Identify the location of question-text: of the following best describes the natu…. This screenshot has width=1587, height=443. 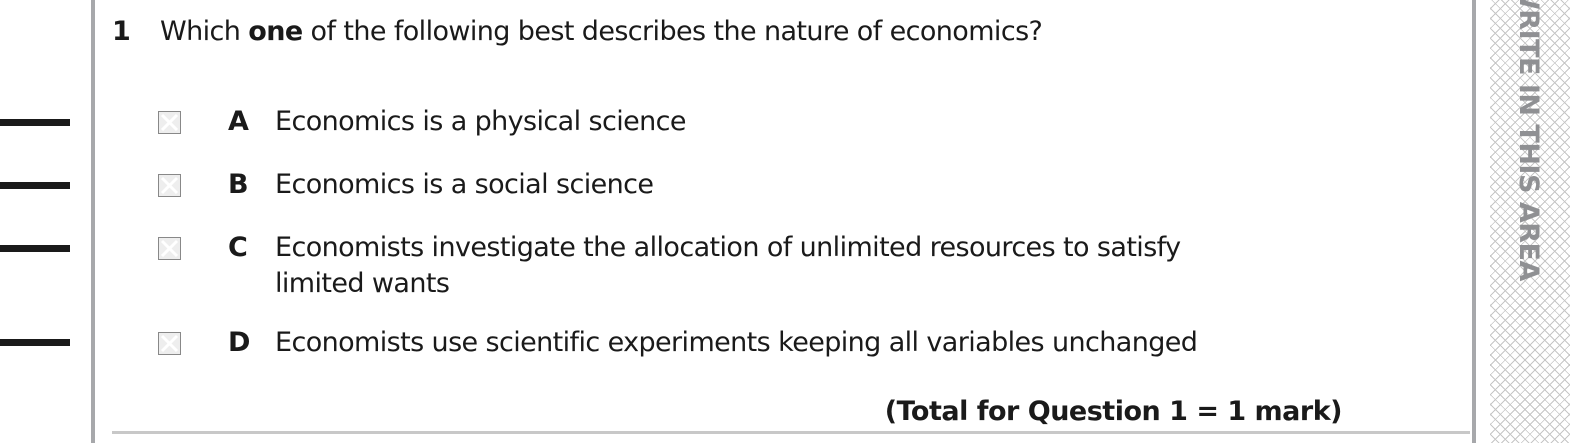
(672, 31).